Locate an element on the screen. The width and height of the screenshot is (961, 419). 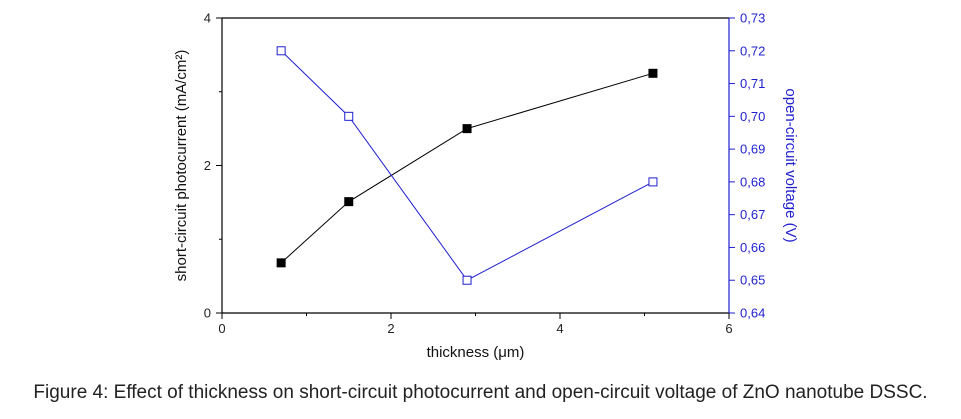
y2-tick-label: 0,66 is located at coordinates (752, 247).